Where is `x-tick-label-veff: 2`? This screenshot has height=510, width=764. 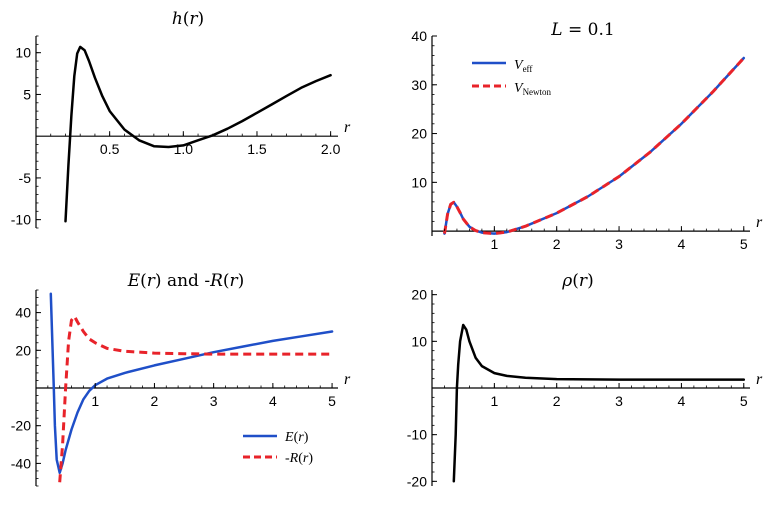 x-tick-label-veff: 2 is located at coordinates (557, 244).